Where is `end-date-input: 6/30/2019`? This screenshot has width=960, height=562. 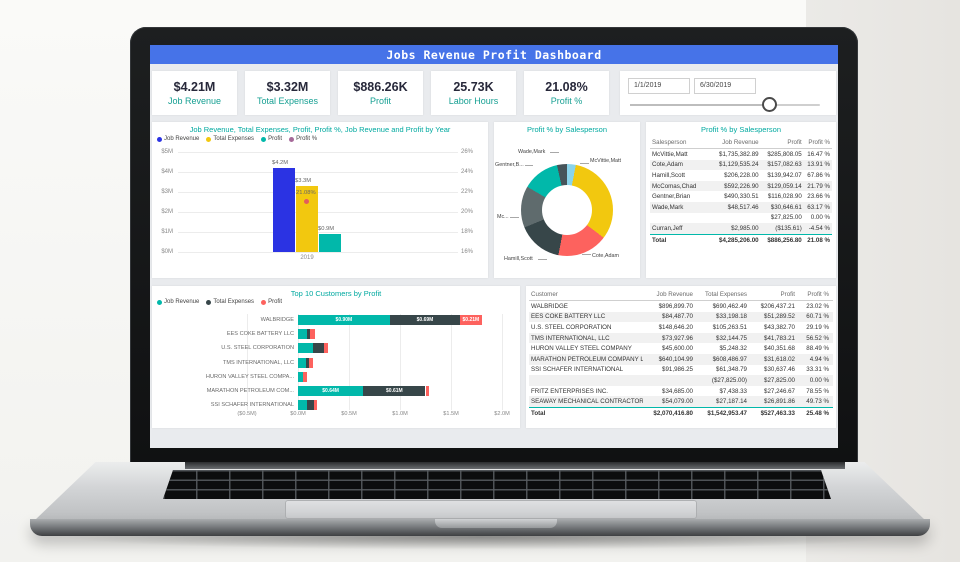 end-date-input: 6/30/2019 is located at coordinates (725, 86).